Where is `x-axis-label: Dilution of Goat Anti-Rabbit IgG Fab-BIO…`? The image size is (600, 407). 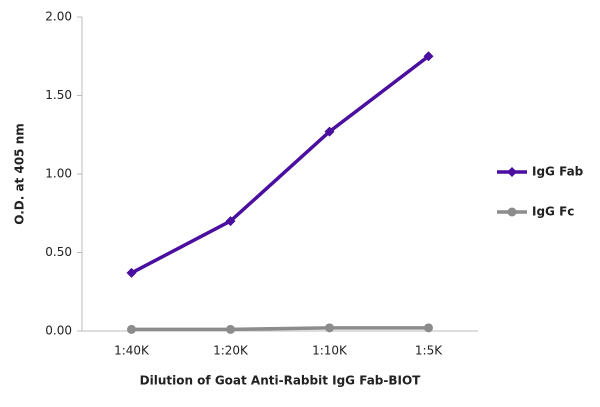 x-axis-label: Dilution of Goat Anti-Rabbit IgG Fab-BIO… is located at coordinates (281, 381).